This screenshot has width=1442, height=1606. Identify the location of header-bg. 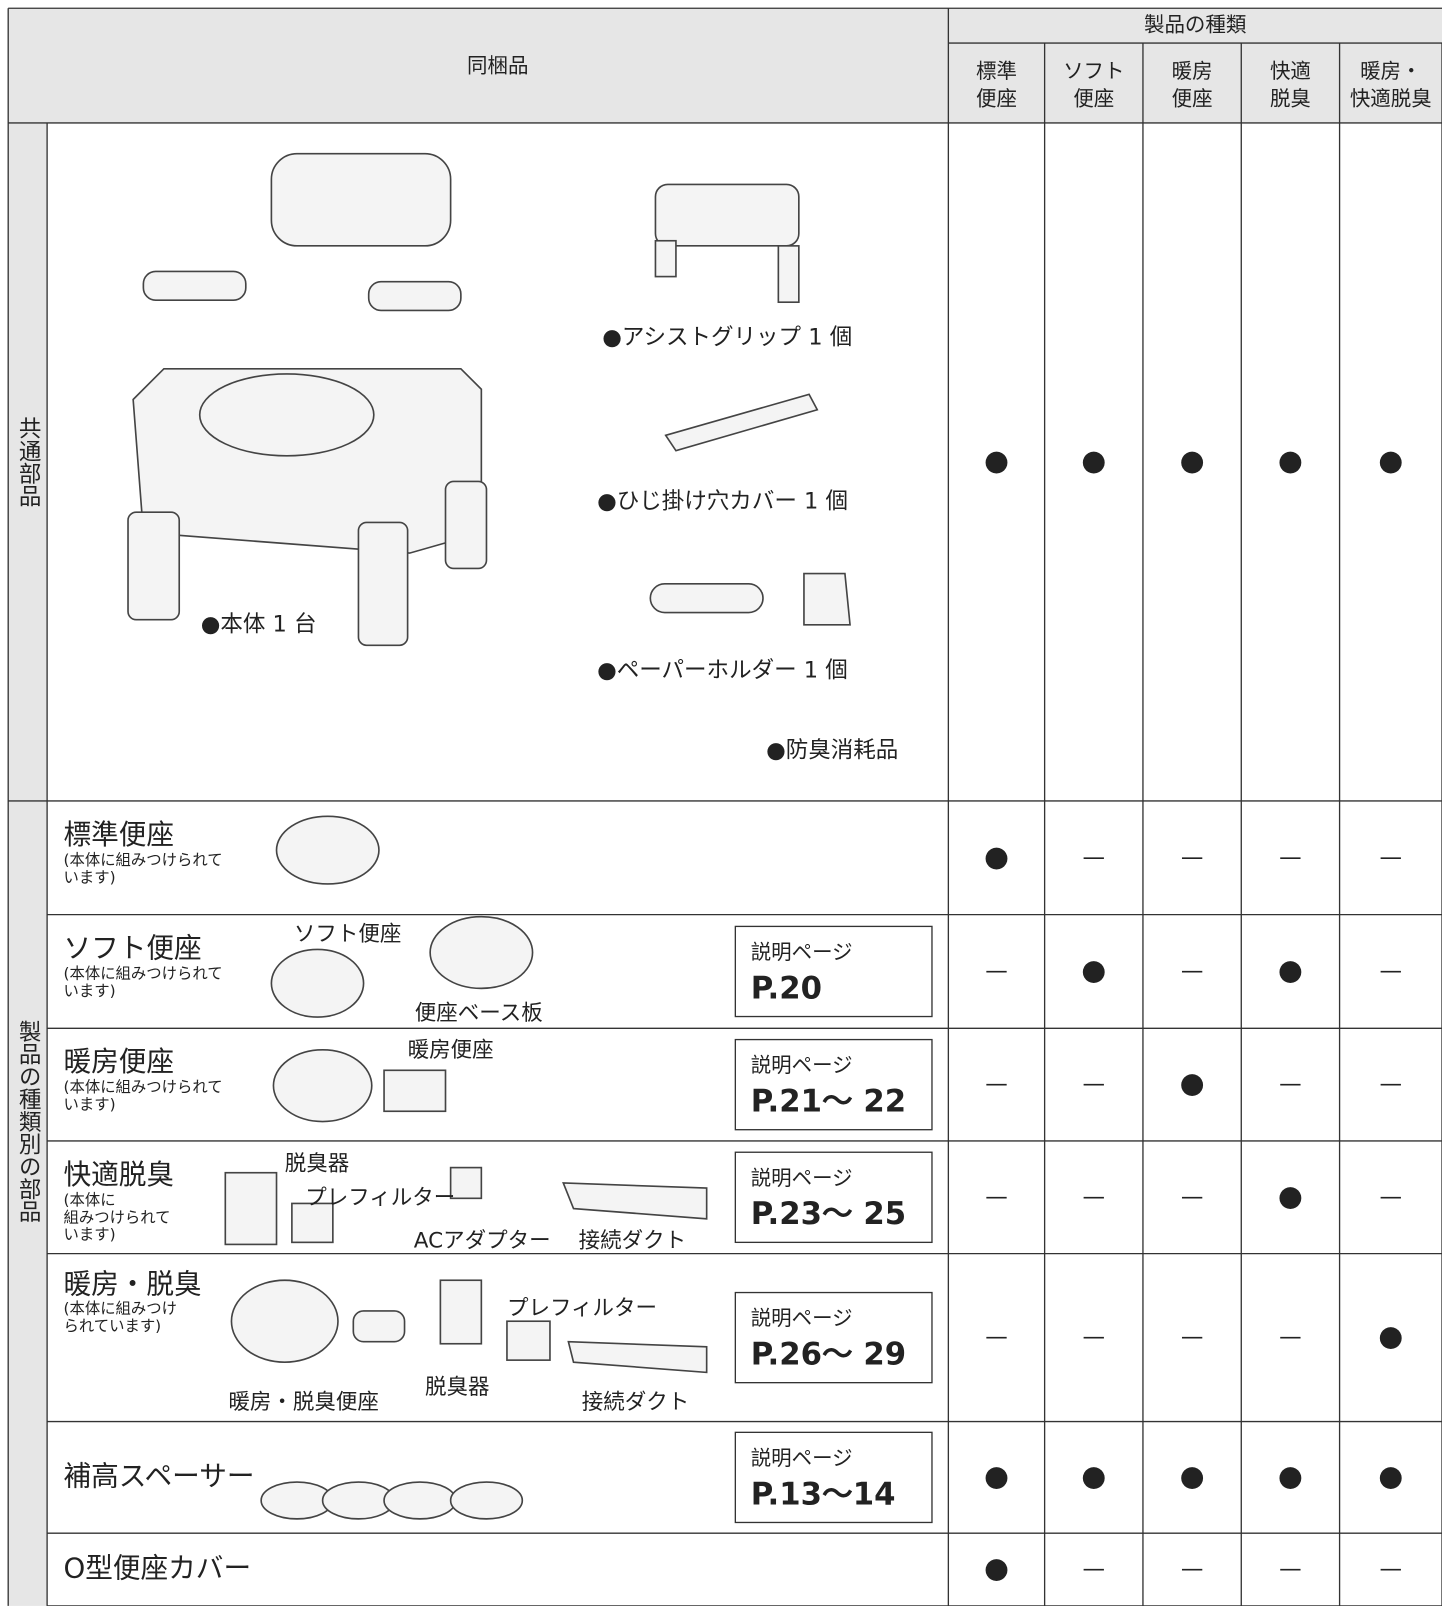
(725, 65).